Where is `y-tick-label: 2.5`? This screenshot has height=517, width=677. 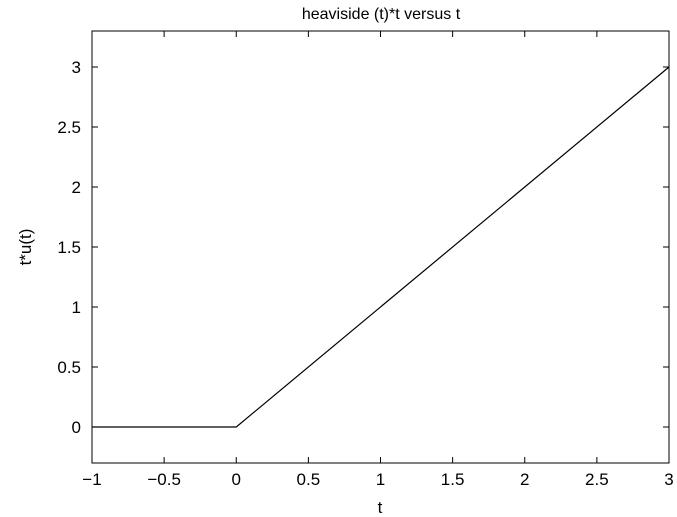
y-tick-label: 2.5 is located at coordinates (69, 127).